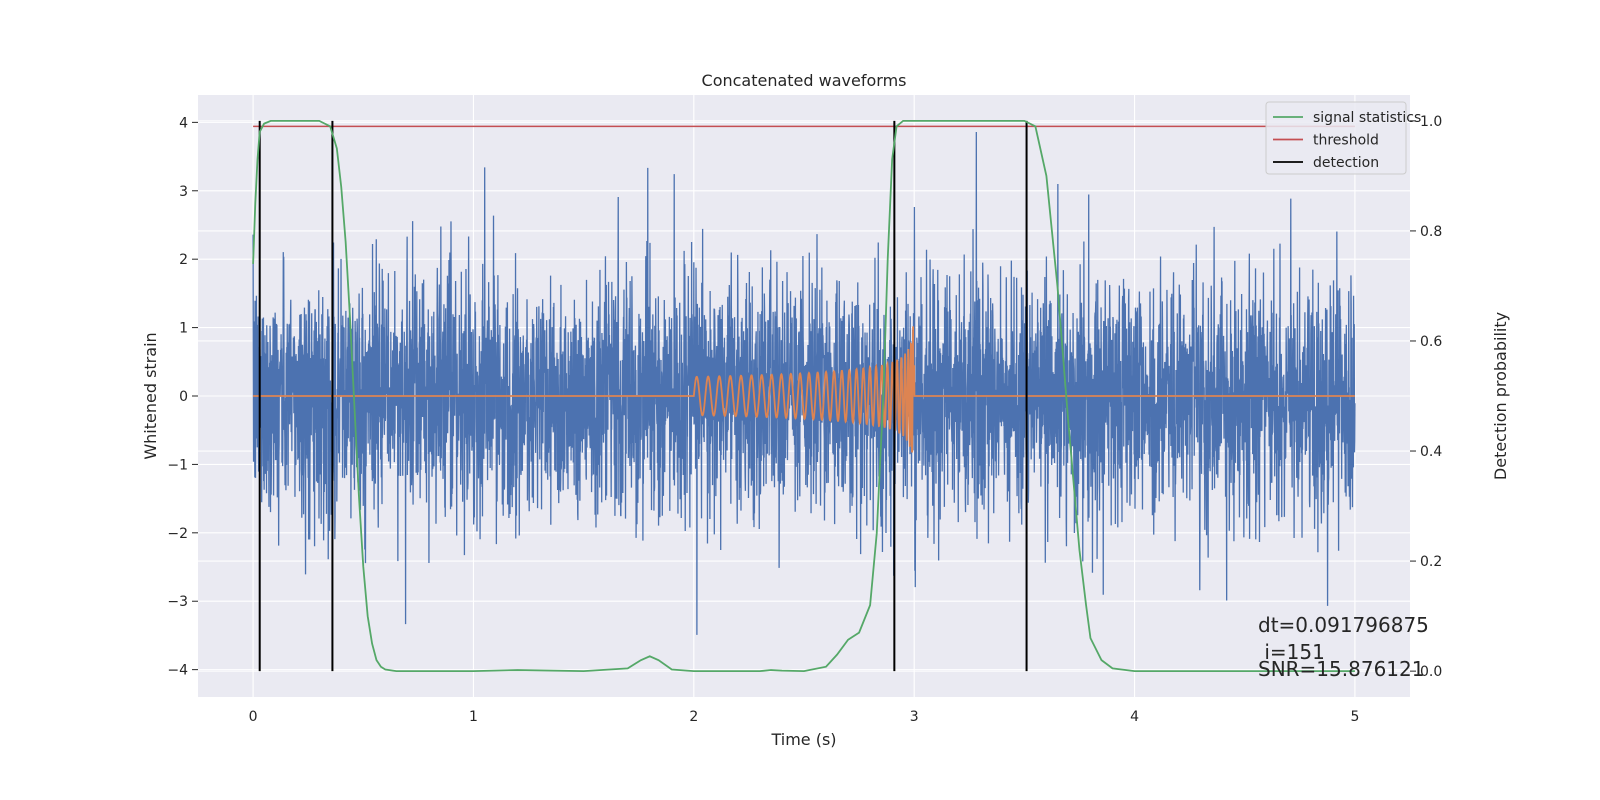 The width and height of the screenshot is (1600, 800). What do you see at coordinates (183, 397) in the screenshot?
I see `y-tick-label: 0` at bounding box center [183, 397].